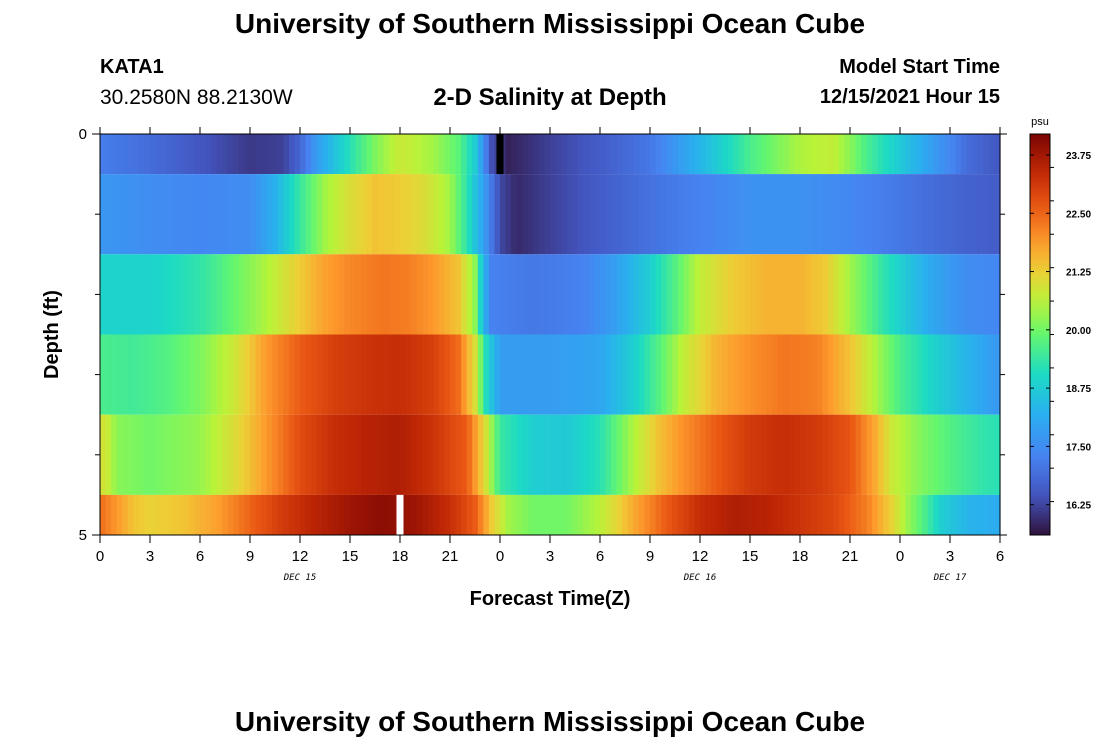 The image size is (1100, 750). Describe the element at coordinates (1078, 506) in the screenshot. I see `colorbar-tick-label: 16.25` at that location.